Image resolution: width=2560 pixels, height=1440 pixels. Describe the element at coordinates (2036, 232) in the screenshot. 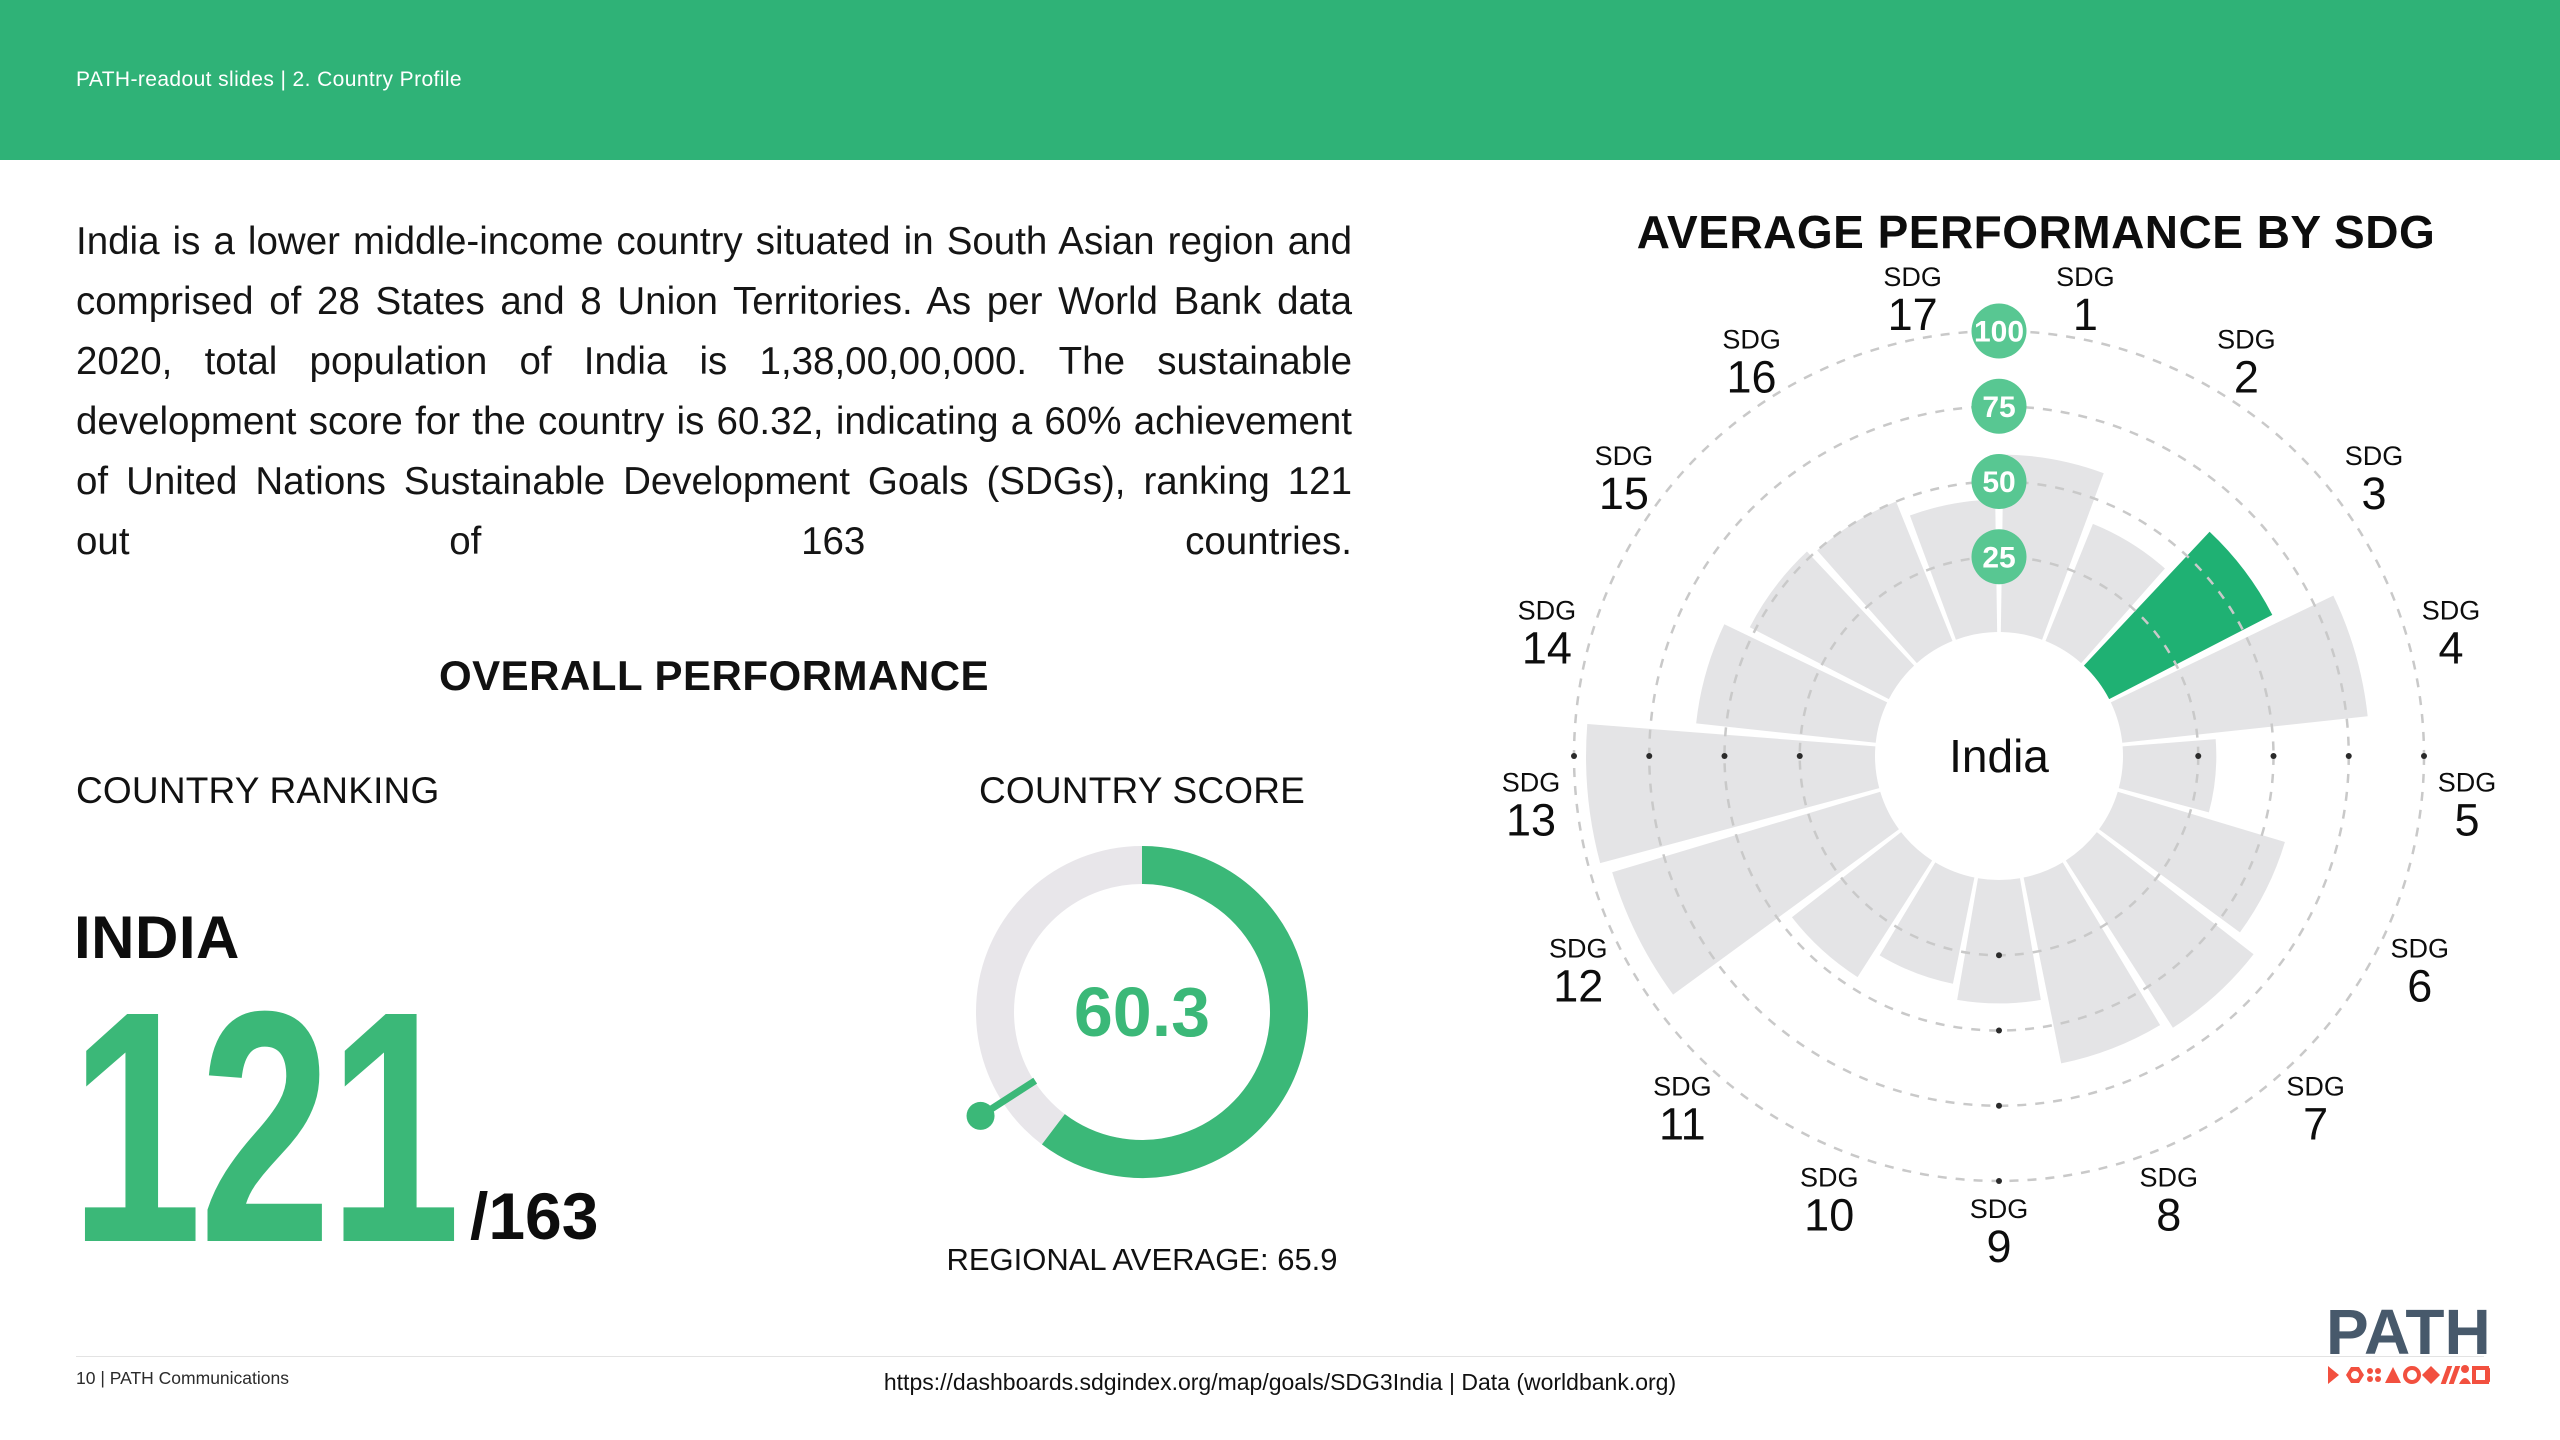

I see `sdg-chart-title: AVERAGE PERFORMANCE BY SDG` at that location.